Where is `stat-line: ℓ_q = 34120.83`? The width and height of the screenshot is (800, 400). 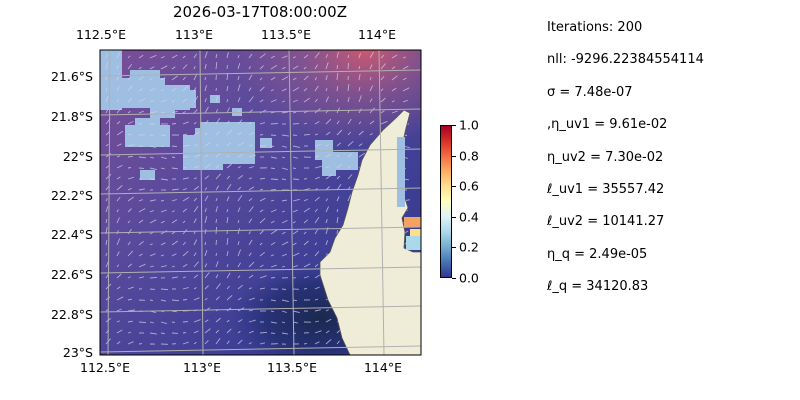
stat-line: ℓ_q = 34120.83 is located at coordinates (598, 287).